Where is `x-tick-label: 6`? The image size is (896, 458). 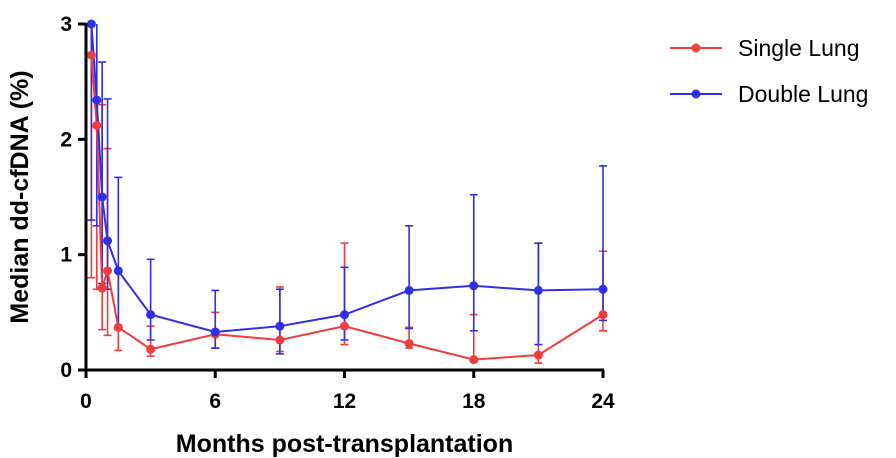 x-tick-label: 6 is located at coordinates (215, 401).